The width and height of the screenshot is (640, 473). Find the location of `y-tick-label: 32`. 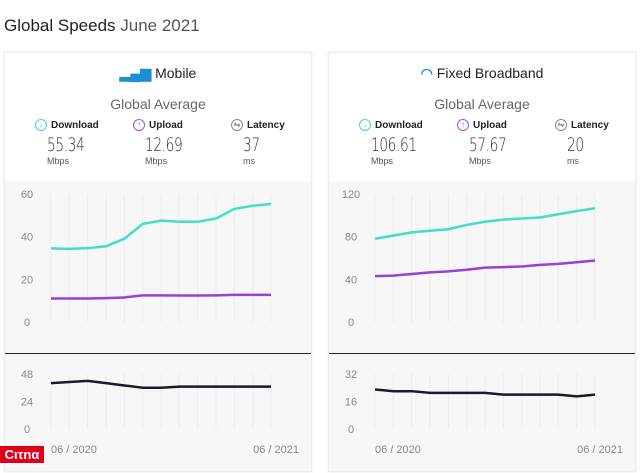

y-tick-label: 32 is located at coordinates (351, 375).